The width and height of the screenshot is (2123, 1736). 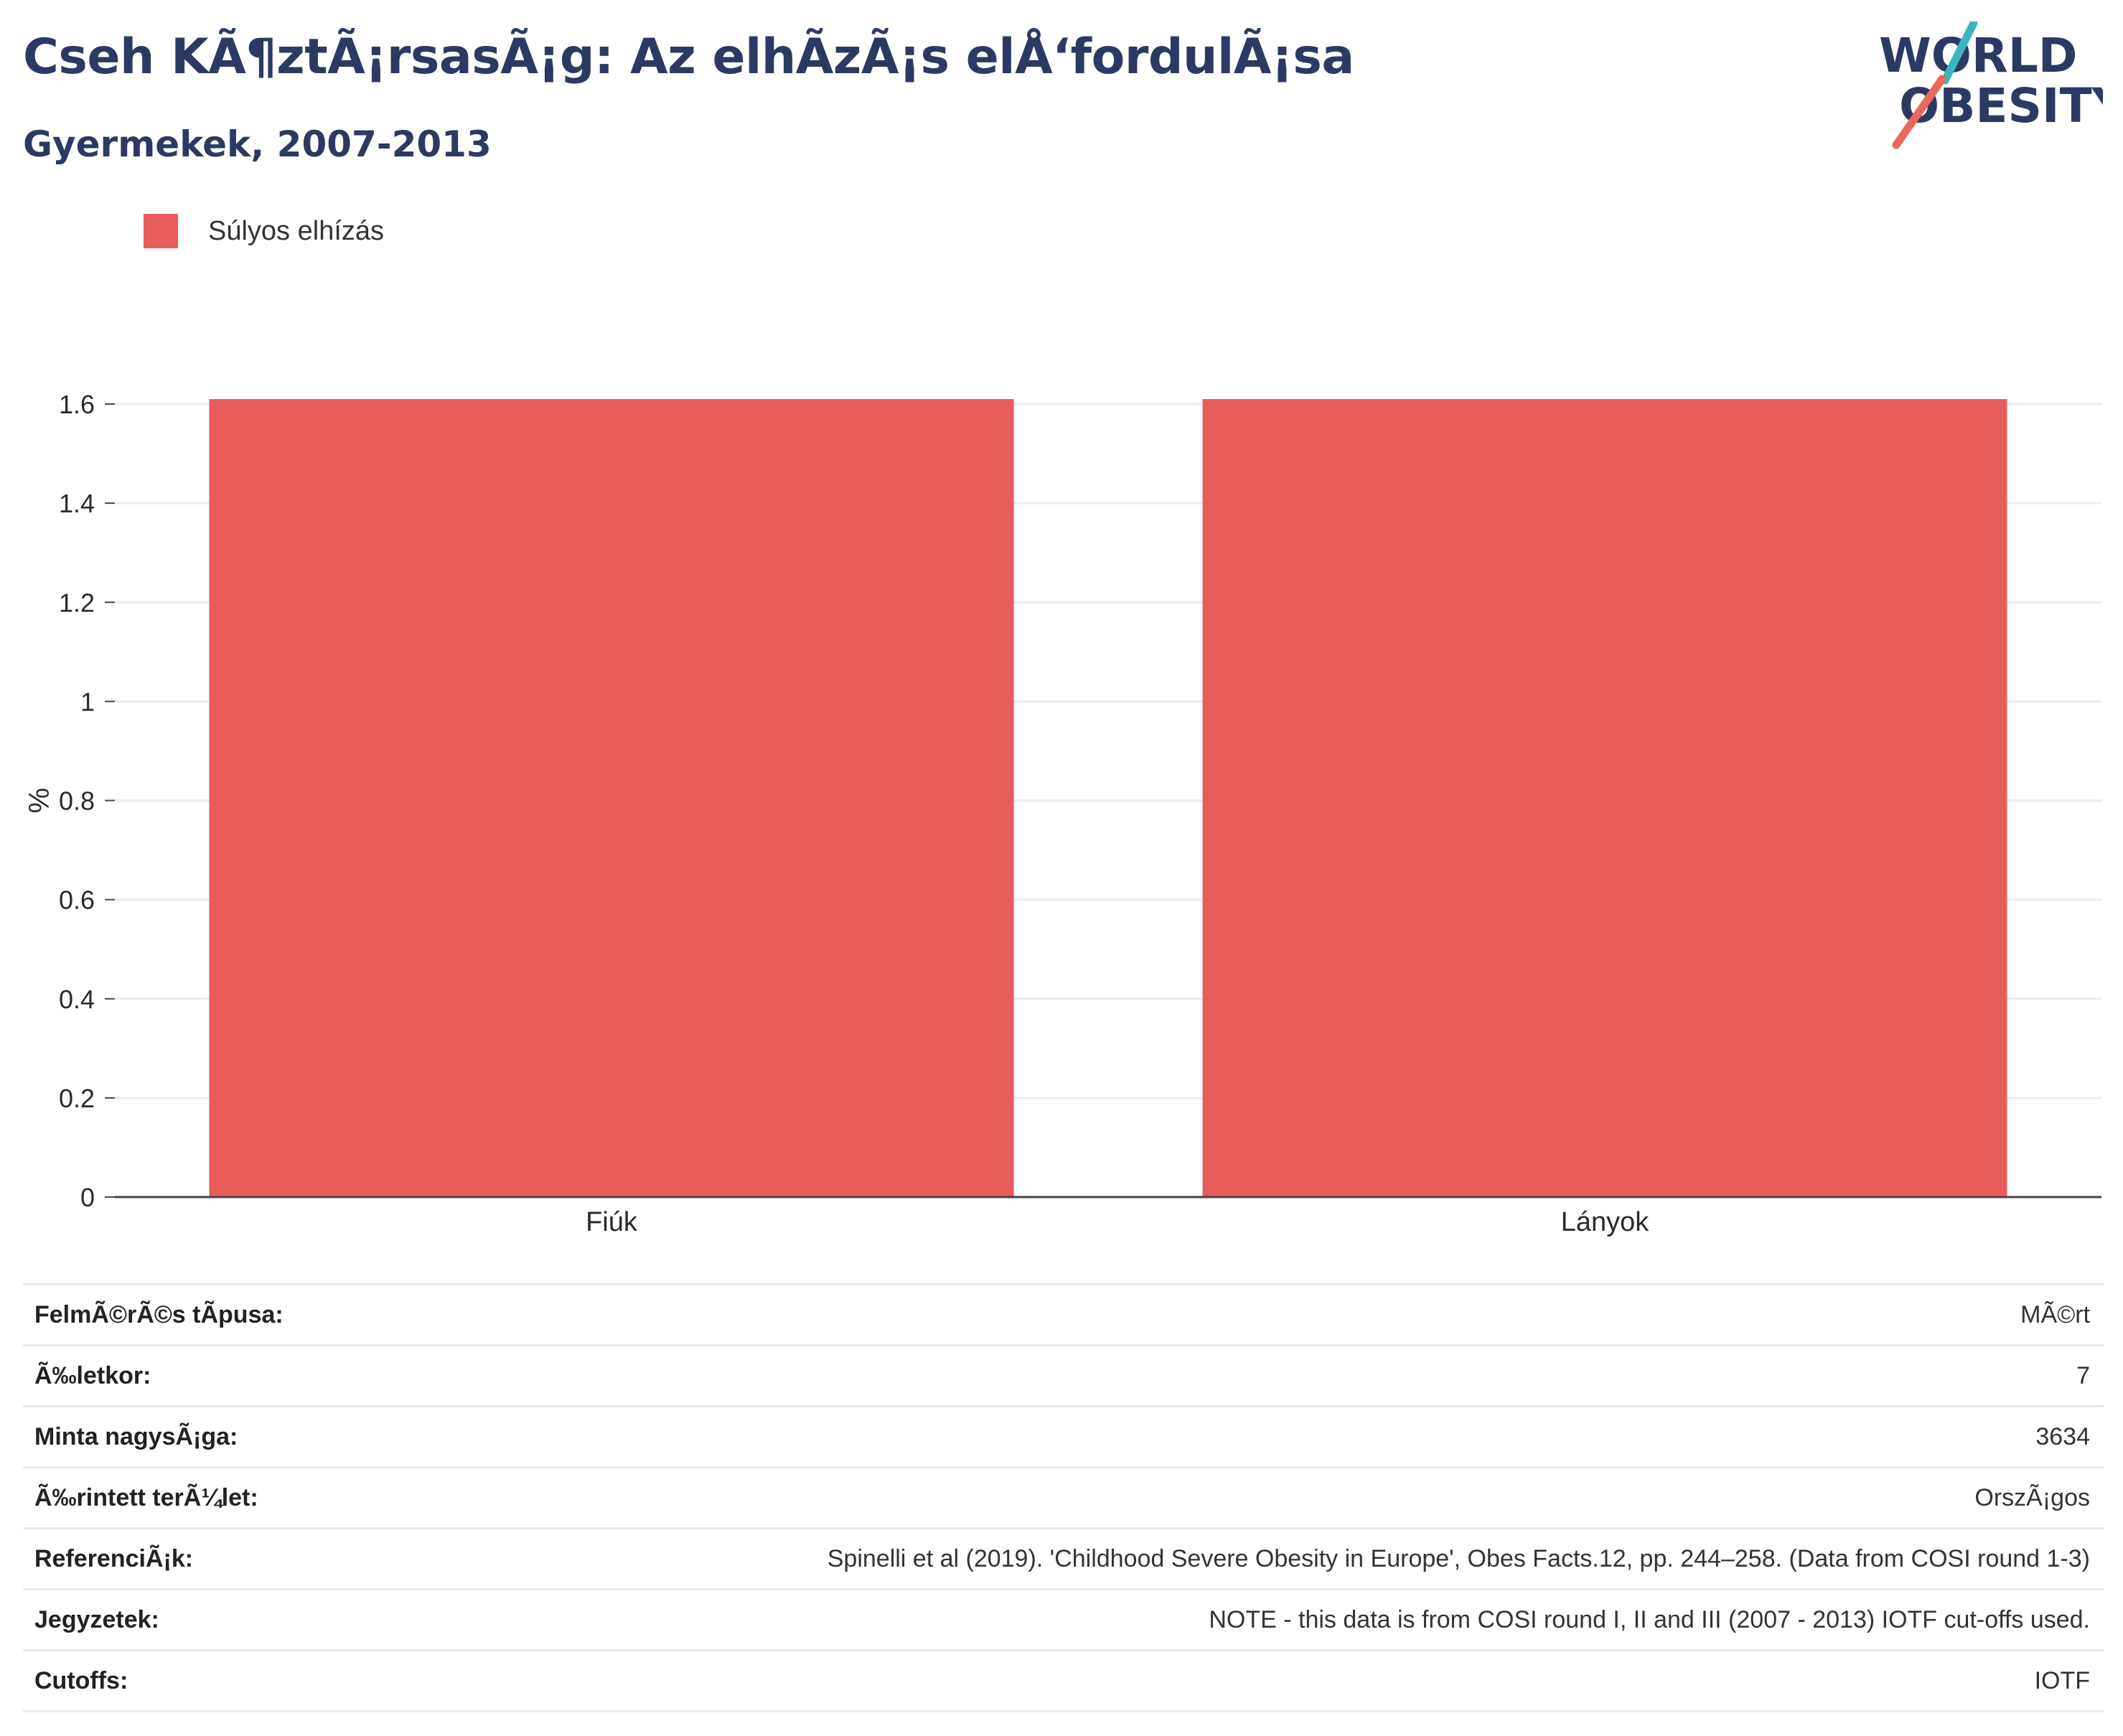 What do you see at coordinates (1063, 1313) in the screenshot?
I see `info-row: FelmÃ©rÃ©s tÃpusa: MÃ©rt` at bounding box center [1063, 1313].